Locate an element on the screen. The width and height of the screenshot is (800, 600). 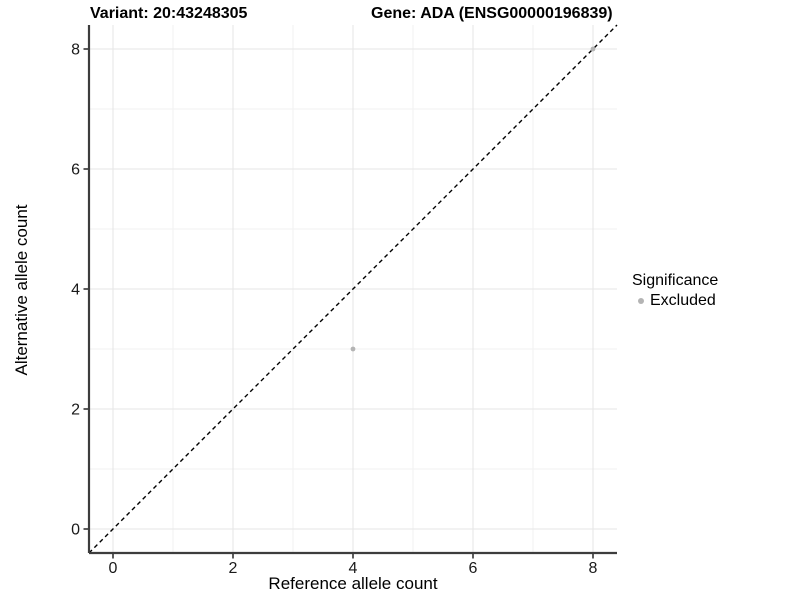
y-tick-label: 6 is located at coordinates (75, 170).